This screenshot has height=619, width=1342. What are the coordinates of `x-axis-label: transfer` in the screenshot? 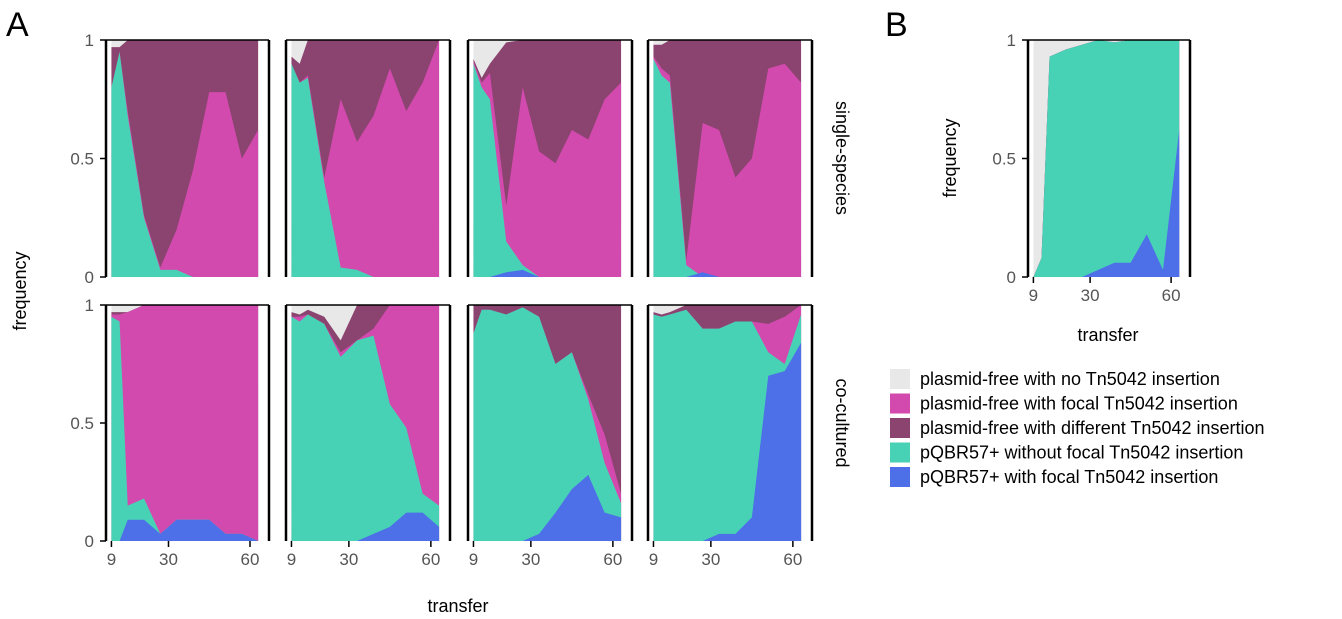 It's located at (457, 606).